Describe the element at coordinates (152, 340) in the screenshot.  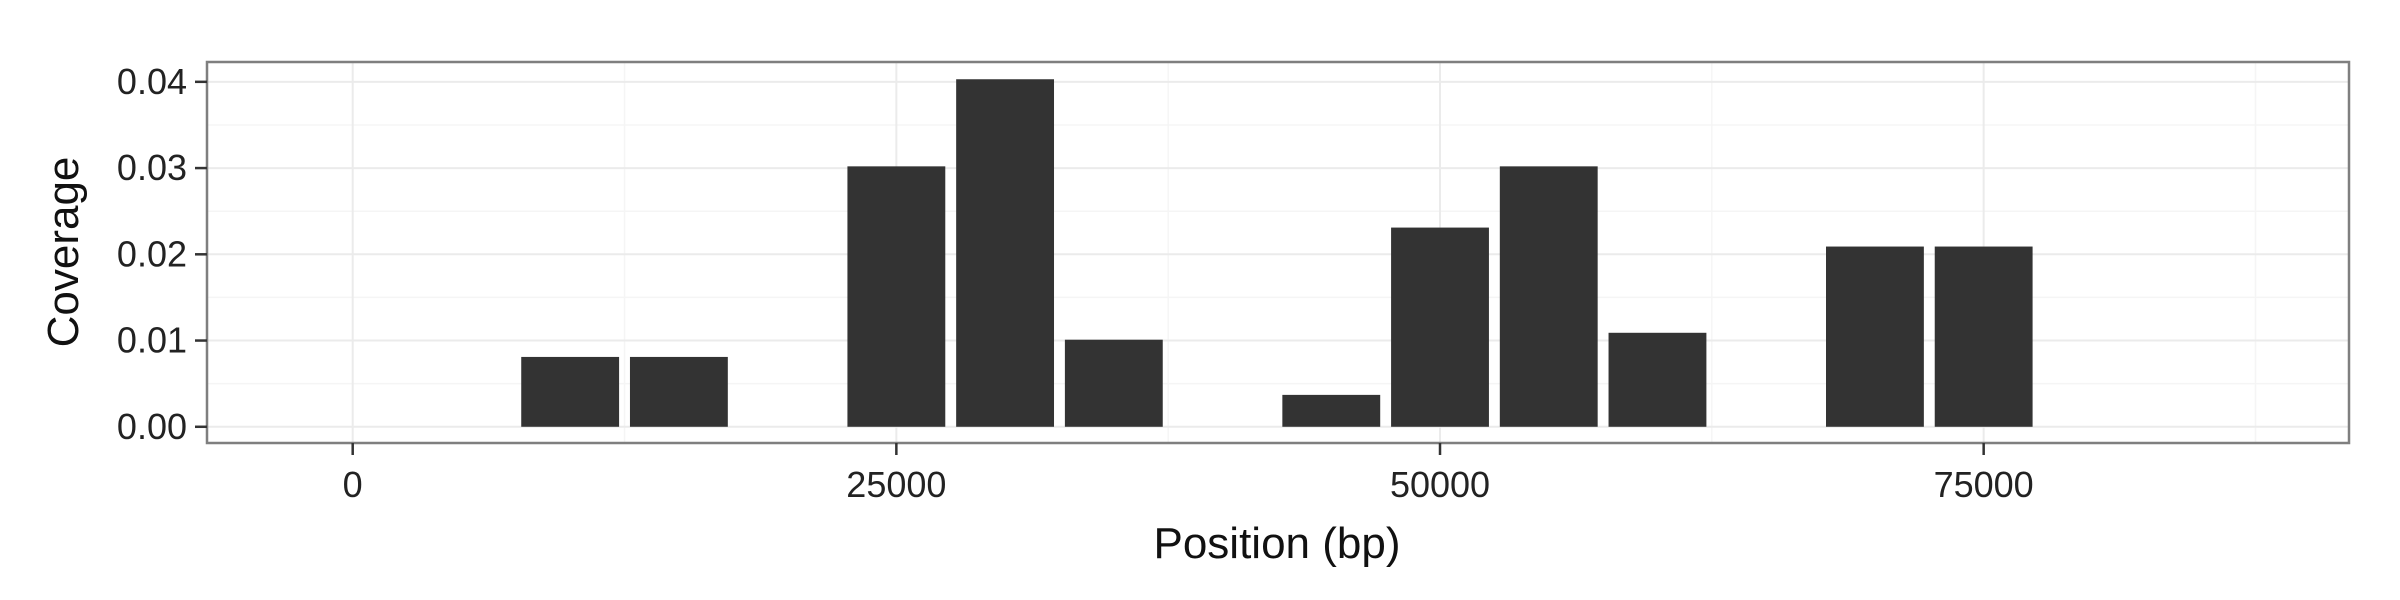
I see `y-tick-label: 0.01` at that location.